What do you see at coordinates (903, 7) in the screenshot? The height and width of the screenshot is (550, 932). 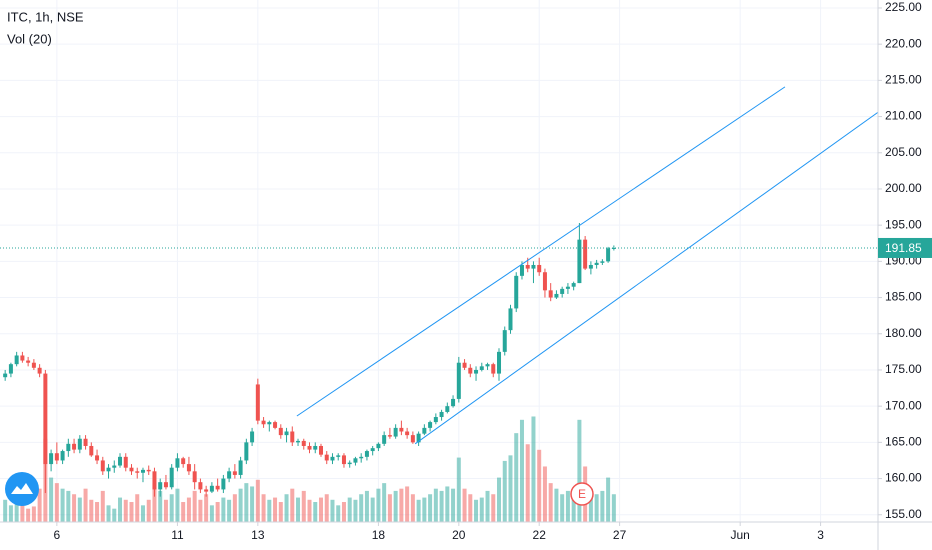 I see `y-tick-label: 225.00` at bounding box center [903, 7].